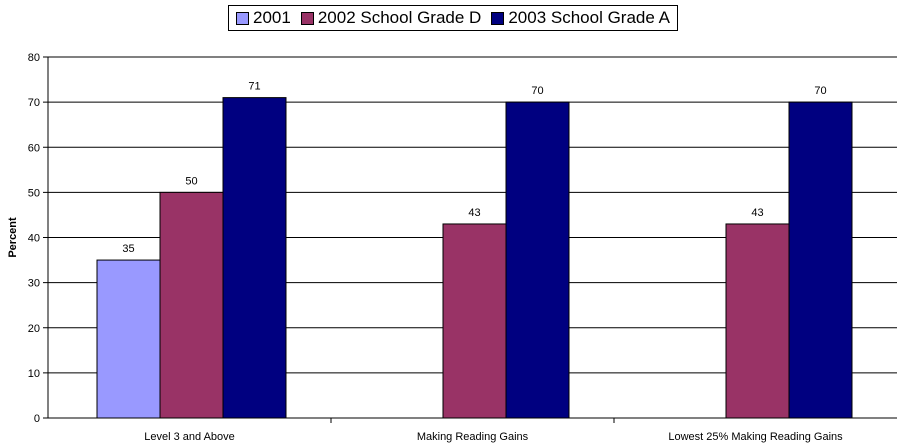 The image size is (899, 448). What do you see at coordinates (474, 213) in the screenshot?
I see `data-label-2002-1: 43` at bounding box center [474, 213].